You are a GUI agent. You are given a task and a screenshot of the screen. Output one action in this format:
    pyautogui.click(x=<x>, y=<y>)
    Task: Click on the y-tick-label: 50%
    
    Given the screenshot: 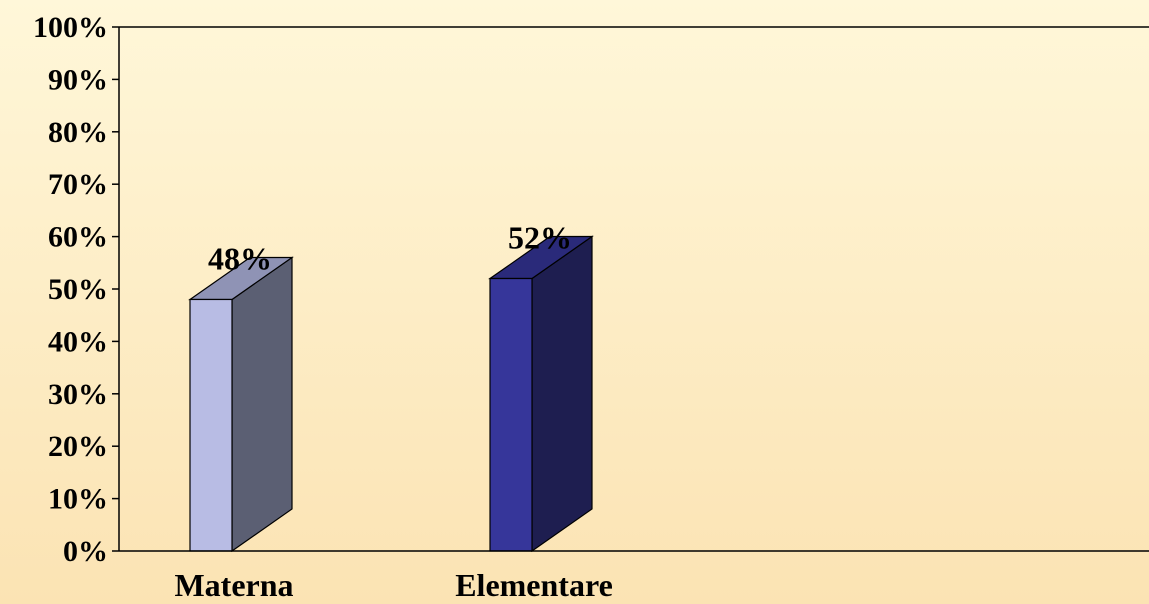 What is the action you would take?
    pyautogui.click(x=78, y=289)
    